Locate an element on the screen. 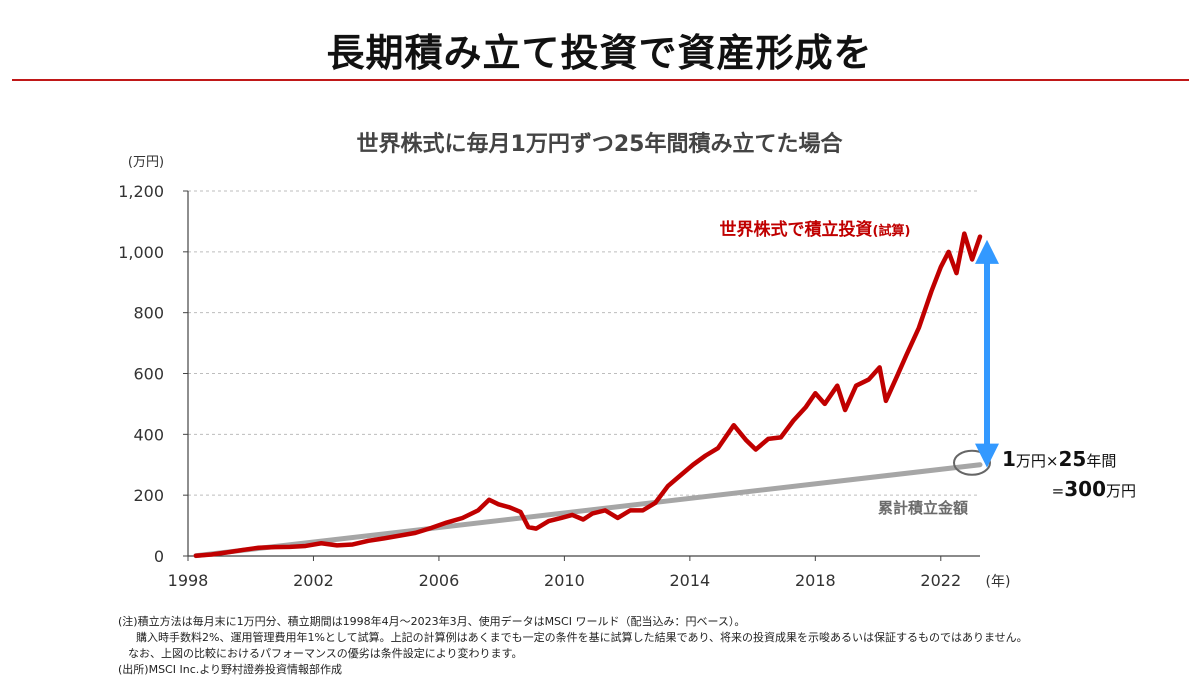  series-label-main: 世界株式で積立投資 is located at coordinates (796, 229).